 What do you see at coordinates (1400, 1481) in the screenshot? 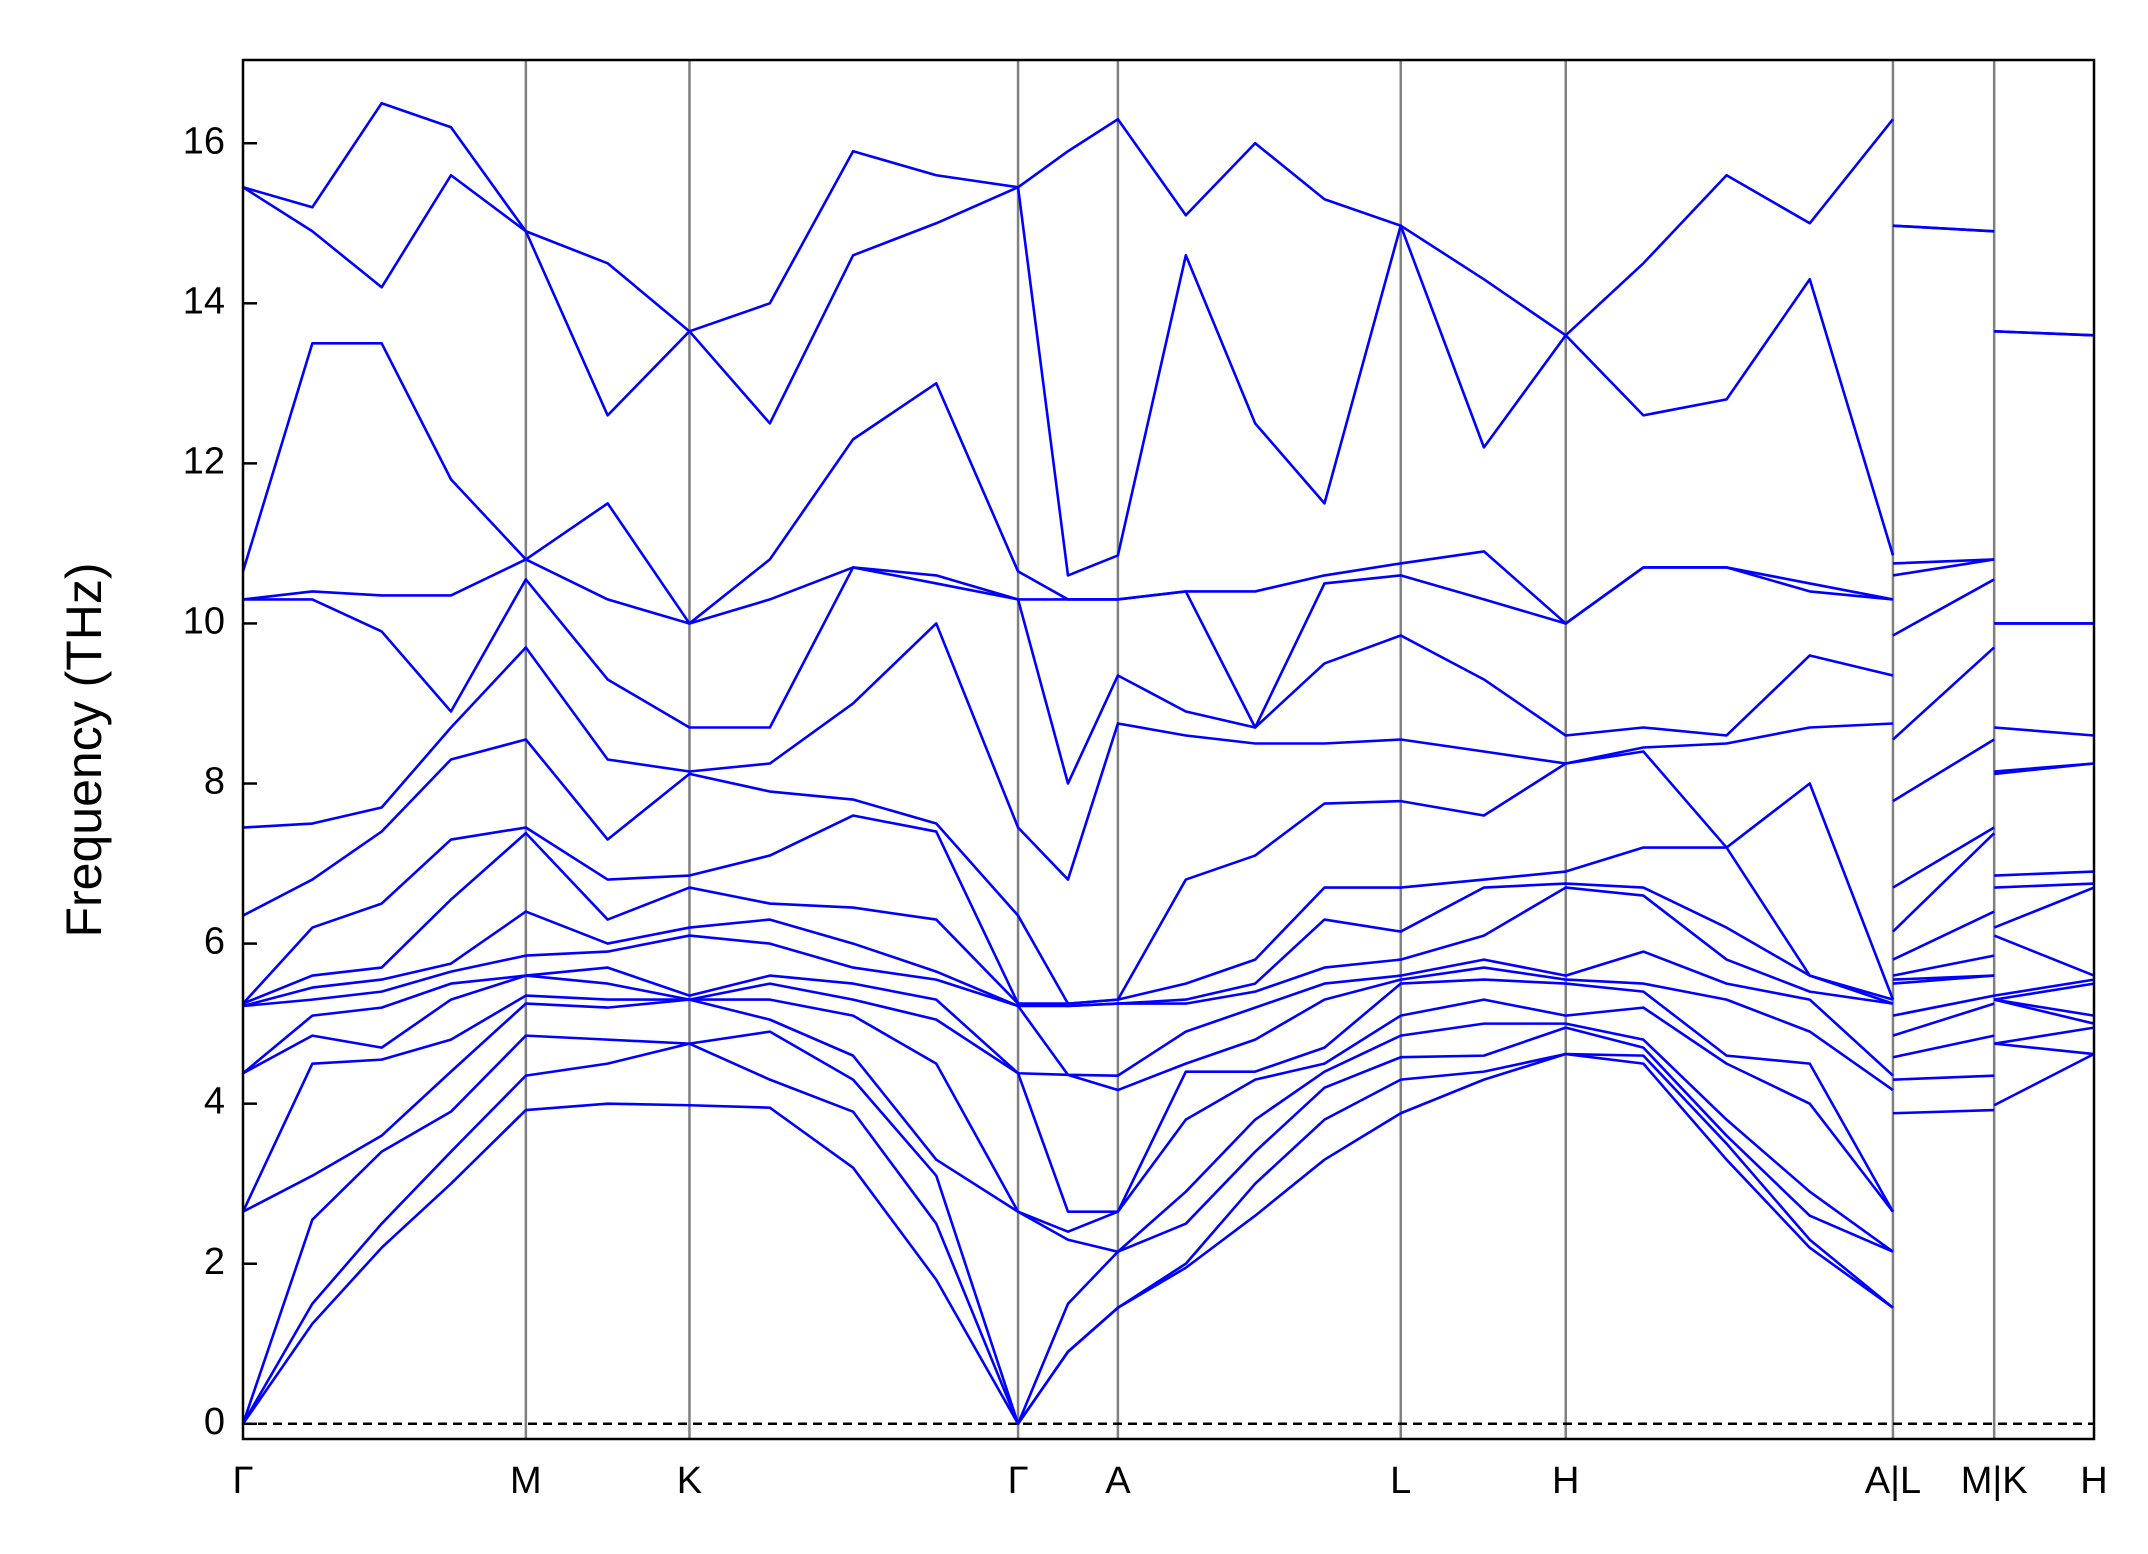
I see `x-tick-label: L` at bounding box center [1400, 1481].